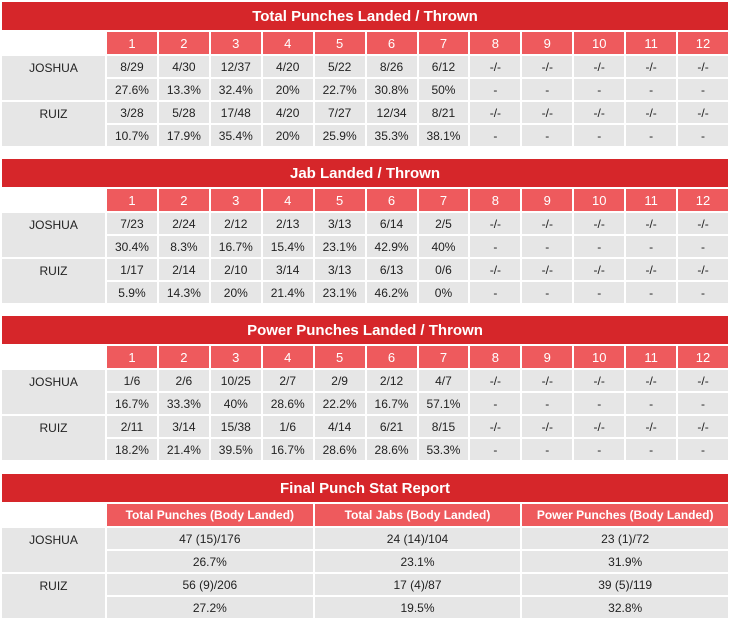 This screenshot has width=730, height=618. What do you see at coordinates (365, 16) in the screenshot?
I see `table-title: Total Punches Landed / Thrown` at bounding box center [365, 16].